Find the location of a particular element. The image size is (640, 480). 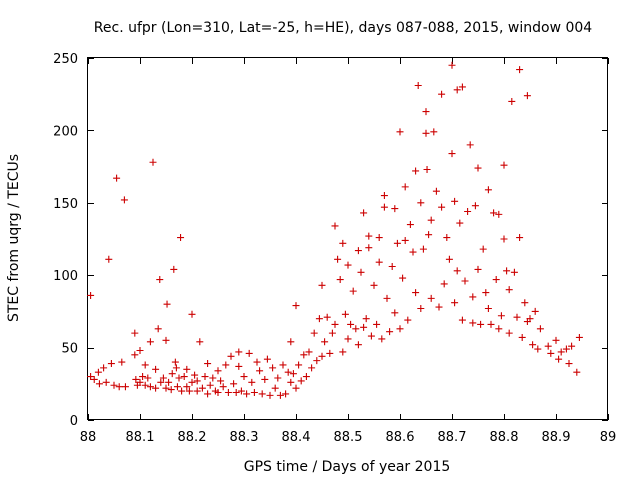

y-tick-label: 150 is located at coordinates (65, 204).